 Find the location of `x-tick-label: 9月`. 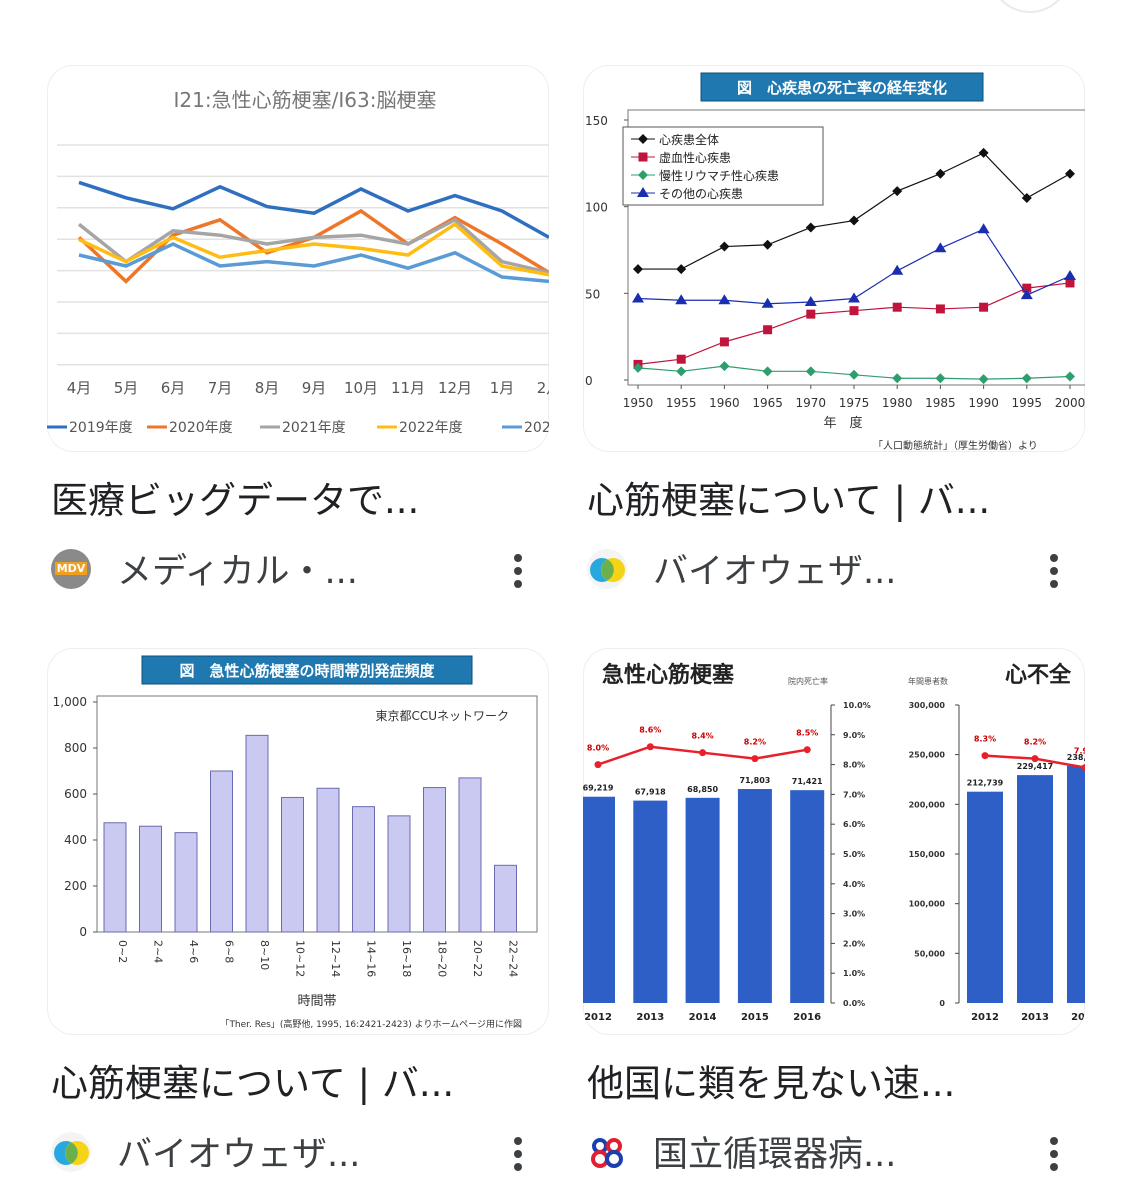

x-tick-label: 9月 is located at coordinates (314, 388).